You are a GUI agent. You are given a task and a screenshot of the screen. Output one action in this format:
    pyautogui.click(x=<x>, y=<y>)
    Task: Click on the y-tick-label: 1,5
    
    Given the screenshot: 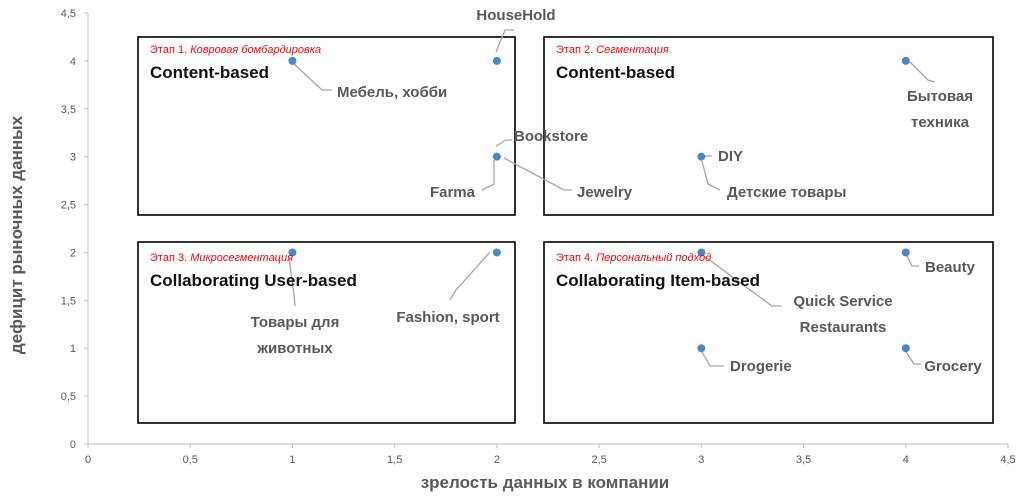 What is the action you would take?
    pyautogui.click(x=68, y=301)
    